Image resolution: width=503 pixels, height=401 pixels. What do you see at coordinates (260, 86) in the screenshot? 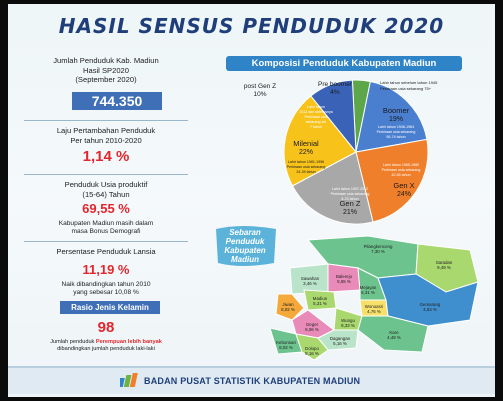
I see `post-gen-z-label: post Gen Z` at bounding box center [260, 86].